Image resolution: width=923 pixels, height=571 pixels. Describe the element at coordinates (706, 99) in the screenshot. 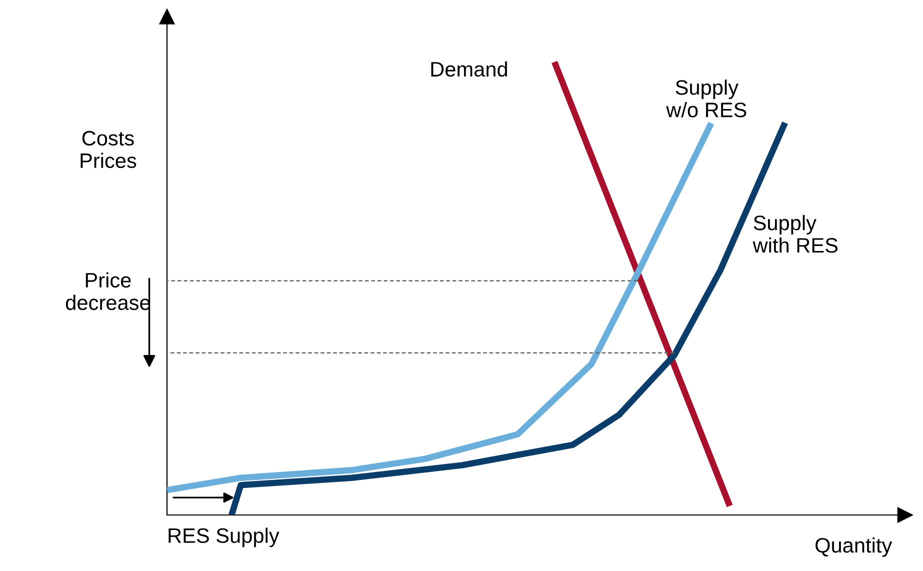

I see `series-label: Supply w/o RES` at that location.